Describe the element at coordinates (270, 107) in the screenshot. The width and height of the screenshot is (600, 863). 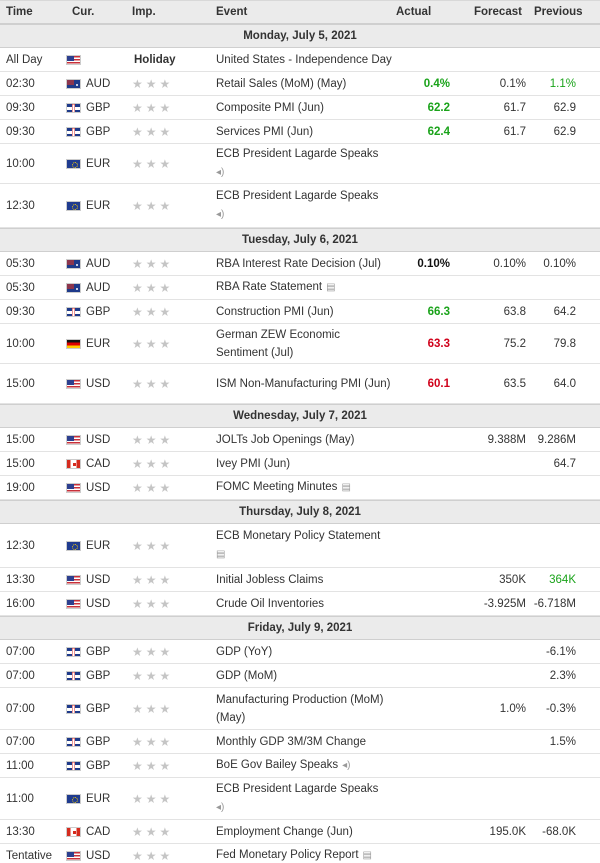
I see `event-label: Composite PMI (Jun)` at that location.